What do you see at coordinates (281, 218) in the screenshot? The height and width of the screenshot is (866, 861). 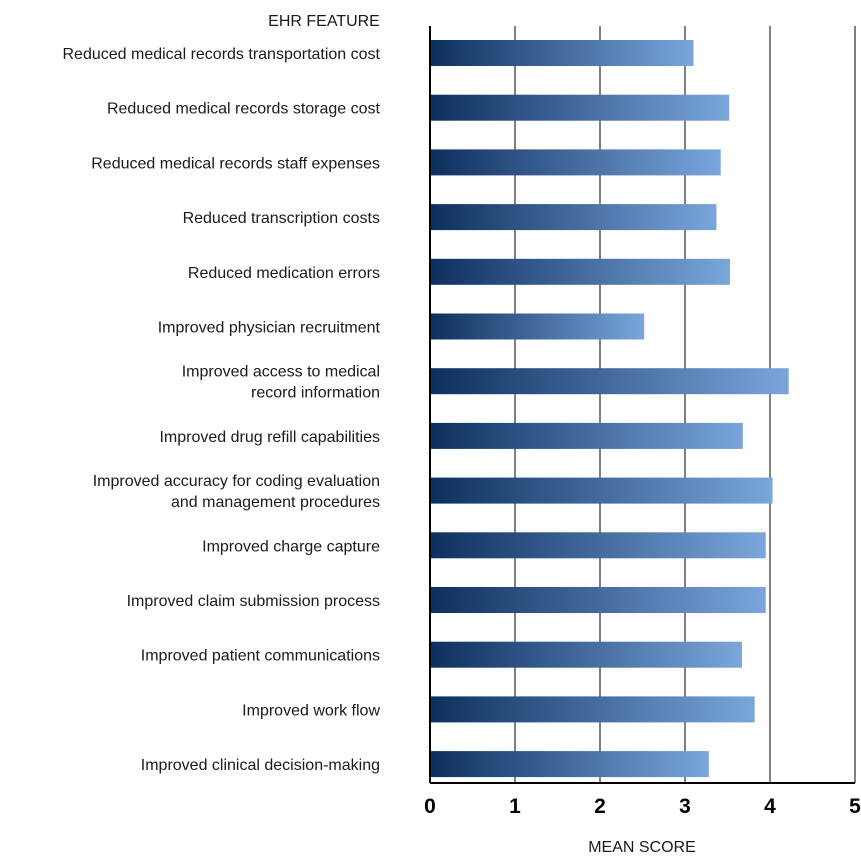 I see `category-label-4: Reduced transcription costs` at bounding box center [281, 218].